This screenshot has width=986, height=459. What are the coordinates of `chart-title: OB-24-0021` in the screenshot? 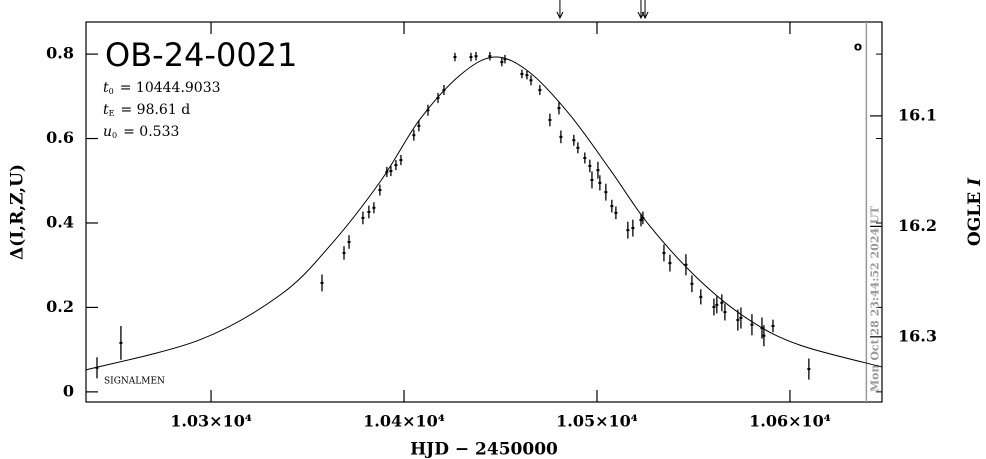 It's located at (201, 55).